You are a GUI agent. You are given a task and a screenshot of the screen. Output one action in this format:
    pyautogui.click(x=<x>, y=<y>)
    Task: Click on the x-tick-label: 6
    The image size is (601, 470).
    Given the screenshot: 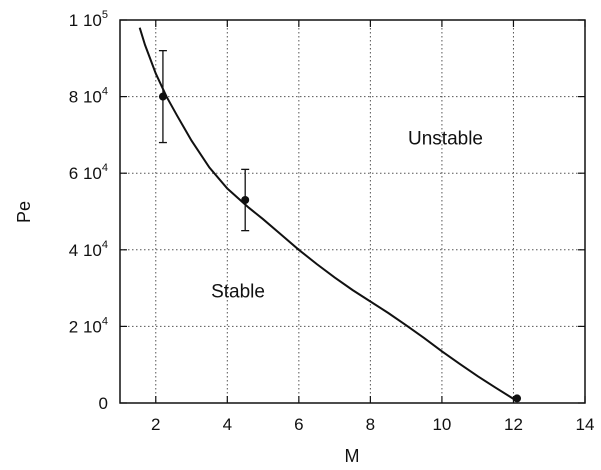 What is the action you would take?
    pyautogui.click(x=298, y=424)
    